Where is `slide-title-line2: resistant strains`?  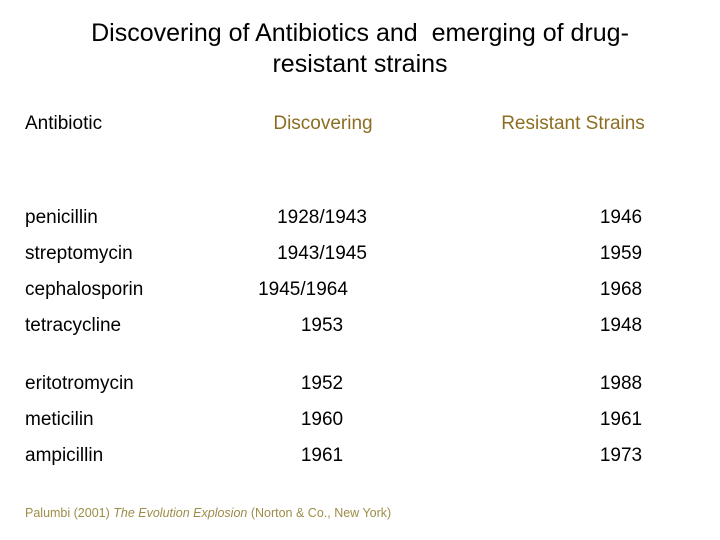 slide-title-line2: resistant strains is located at coordinates (360, 64).